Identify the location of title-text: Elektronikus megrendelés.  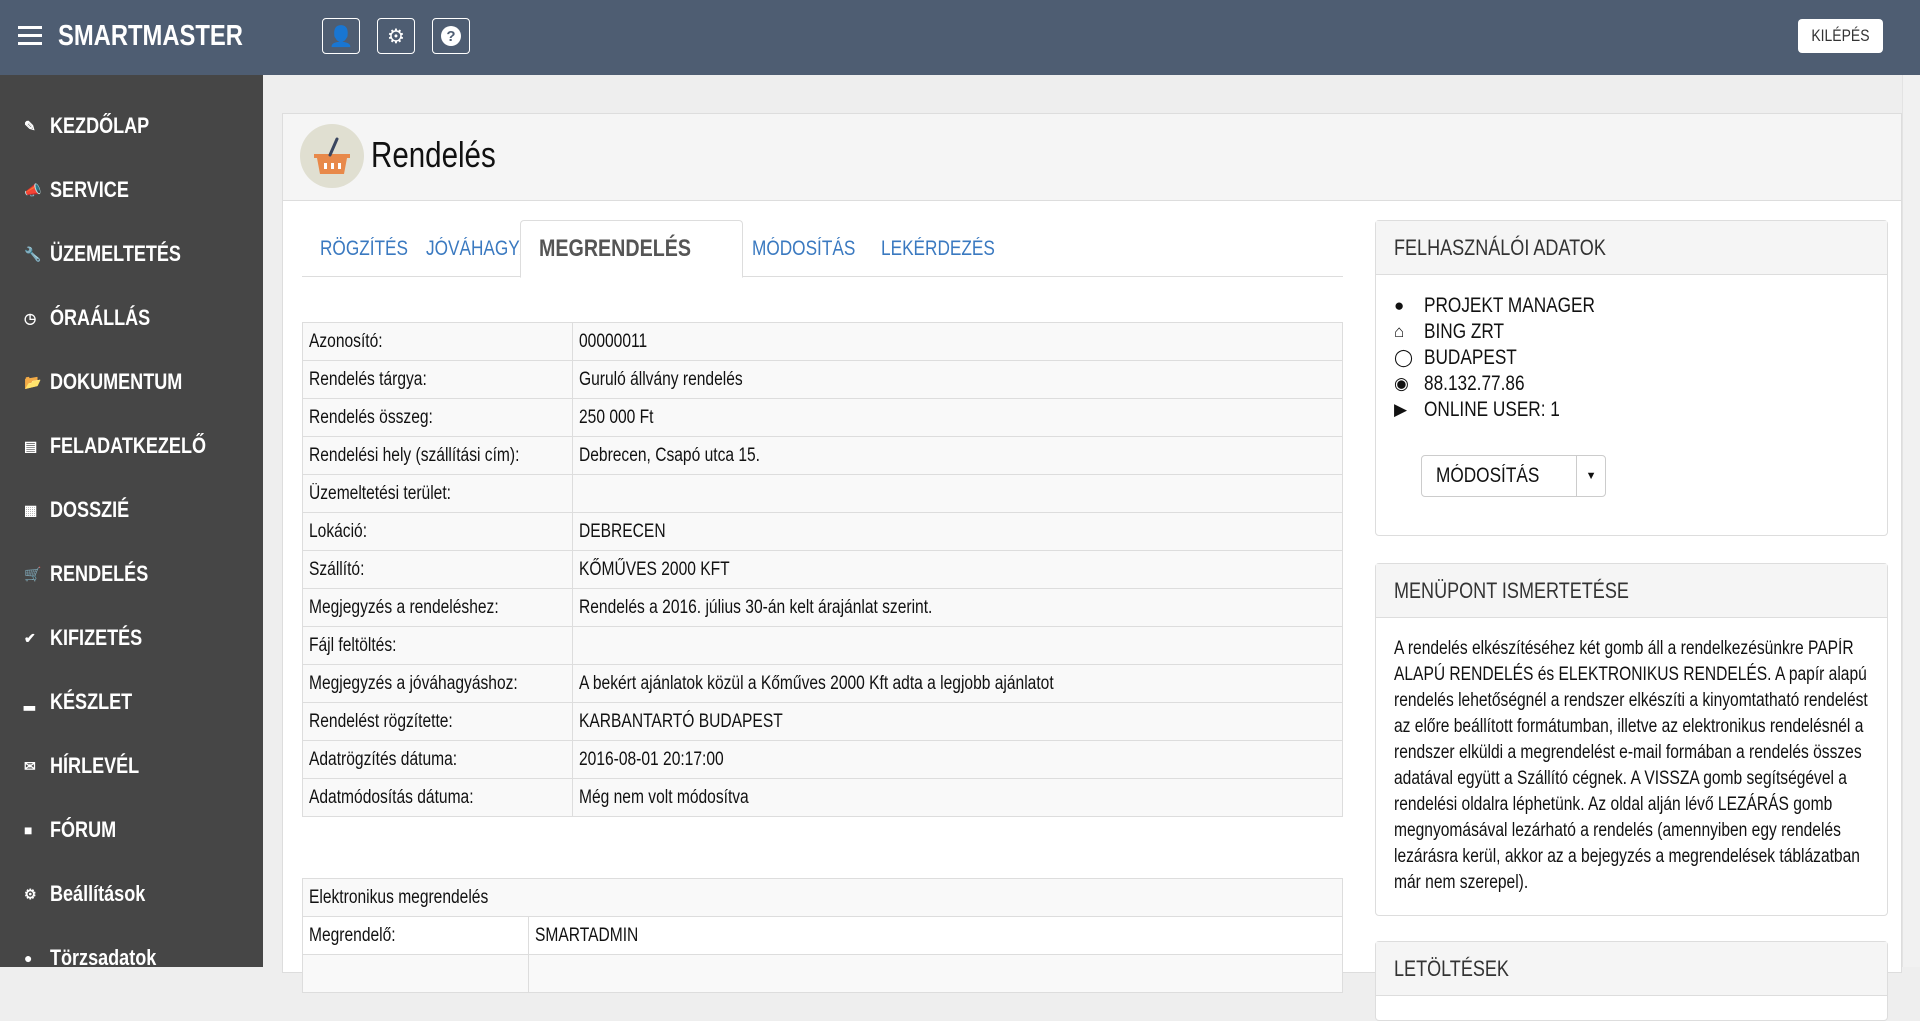
(399, 897).